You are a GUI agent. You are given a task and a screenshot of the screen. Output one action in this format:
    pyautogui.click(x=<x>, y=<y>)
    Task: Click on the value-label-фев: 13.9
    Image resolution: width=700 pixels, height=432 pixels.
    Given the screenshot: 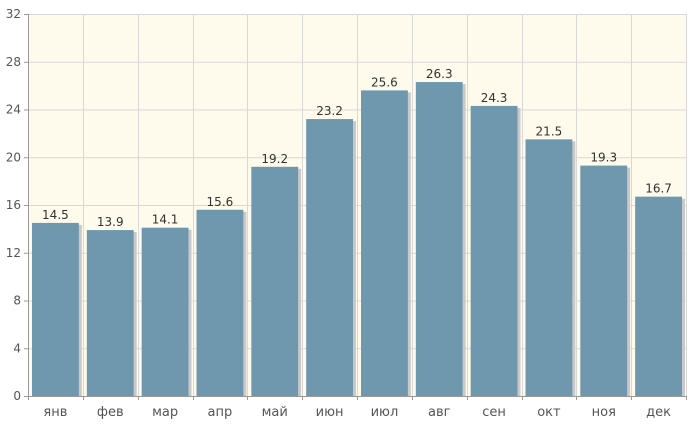 What is the action you would take?
    pyautogui.click(x=110, y=222)
    